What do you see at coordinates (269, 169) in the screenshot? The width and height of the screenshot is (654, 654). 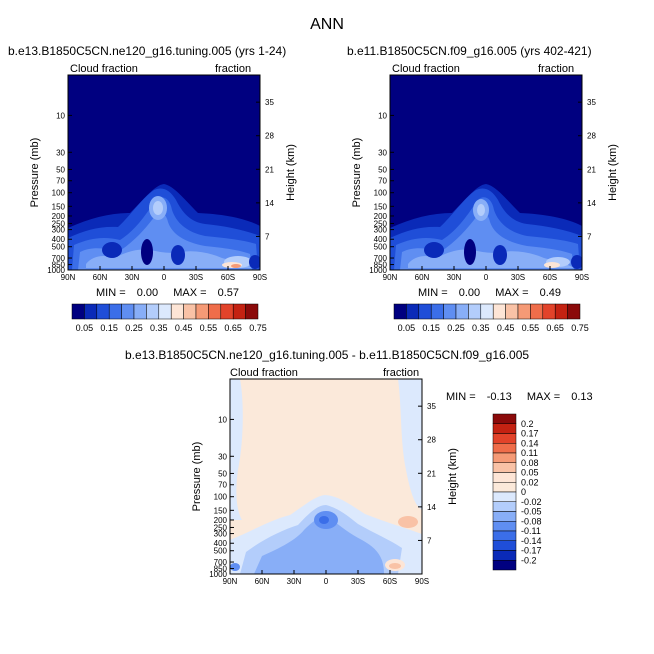 I see `left-height-tick-label: 21` at bounding box center [269, 169].